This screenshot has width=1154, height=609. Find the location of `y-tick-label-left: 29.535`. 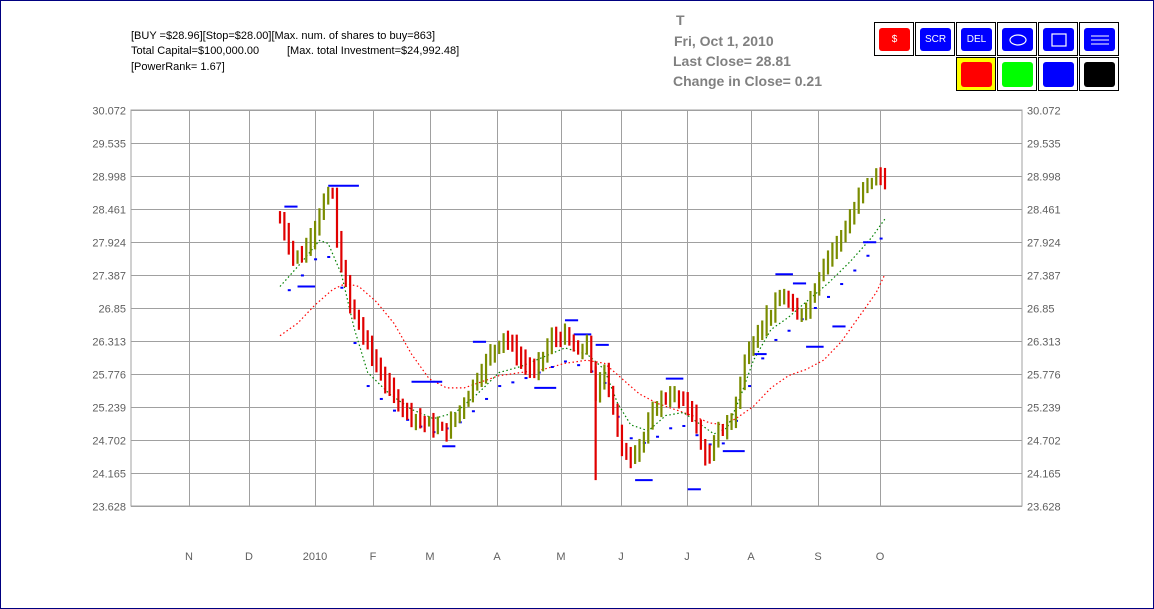

y-tick-label-left: 29.535 is located at coordinates (109, 145).